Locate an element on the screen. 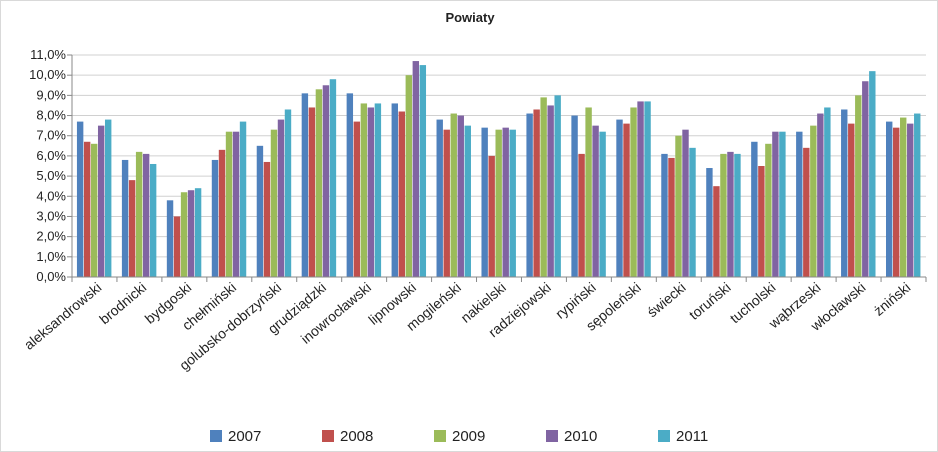 The image size is (938, 452). y-tick-label: 0,0% is located at coordinates (51, 276).